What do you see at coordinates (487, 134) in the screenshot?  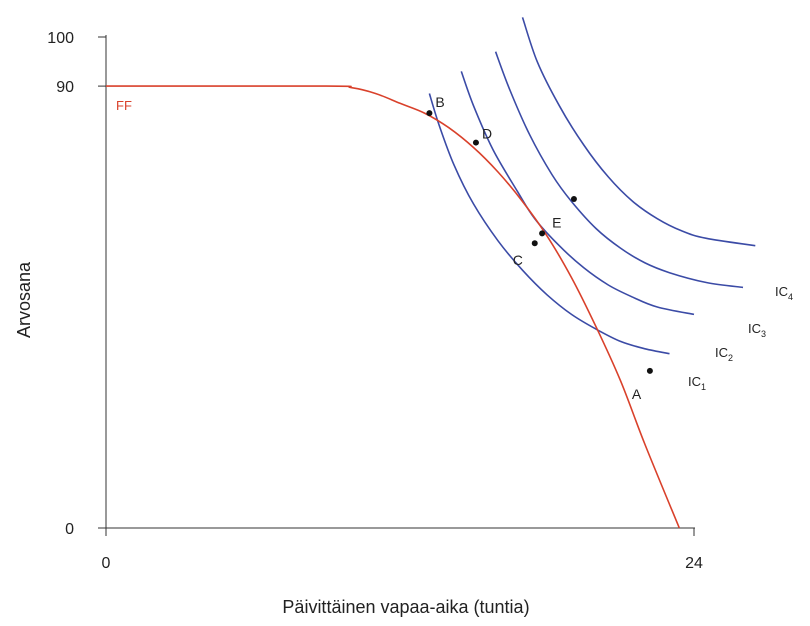 I see `point-label: D` at bounding box center [487, 134].